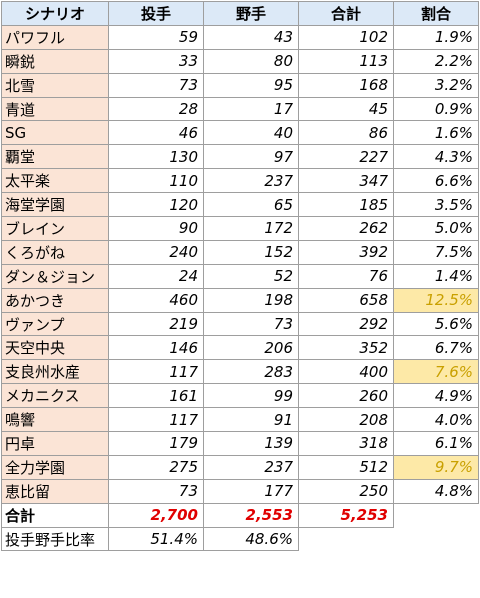 Image resolution: width=480 pixels, height=598 pixels. Describe the element at coordinates (251, 348) in the screenshot. I see `fielder-count: 206` at that location.